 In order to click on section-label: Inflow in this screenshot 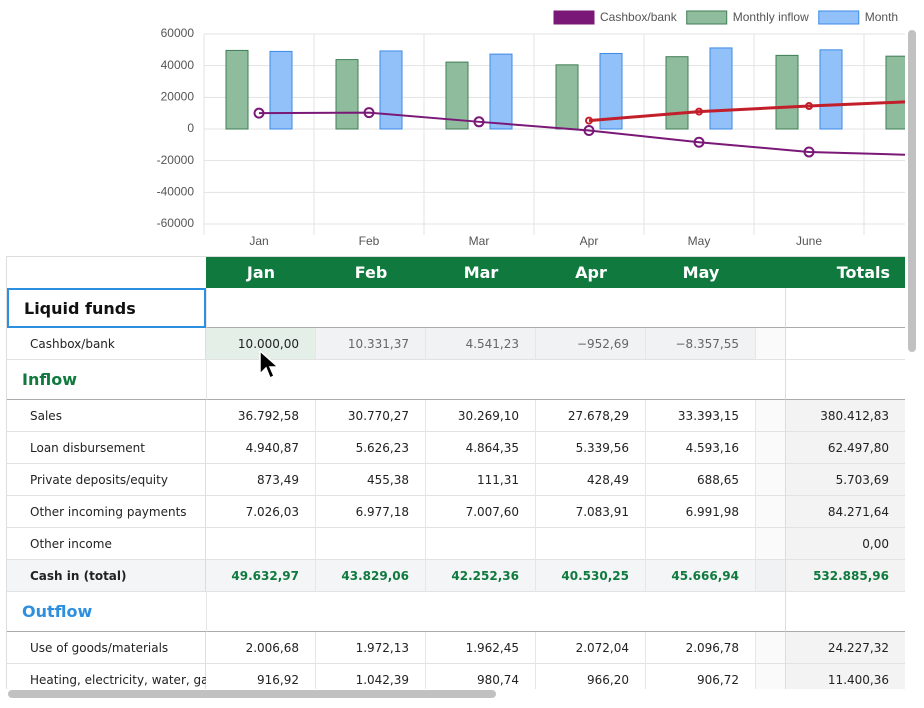, I will do `click(106, 380)`.